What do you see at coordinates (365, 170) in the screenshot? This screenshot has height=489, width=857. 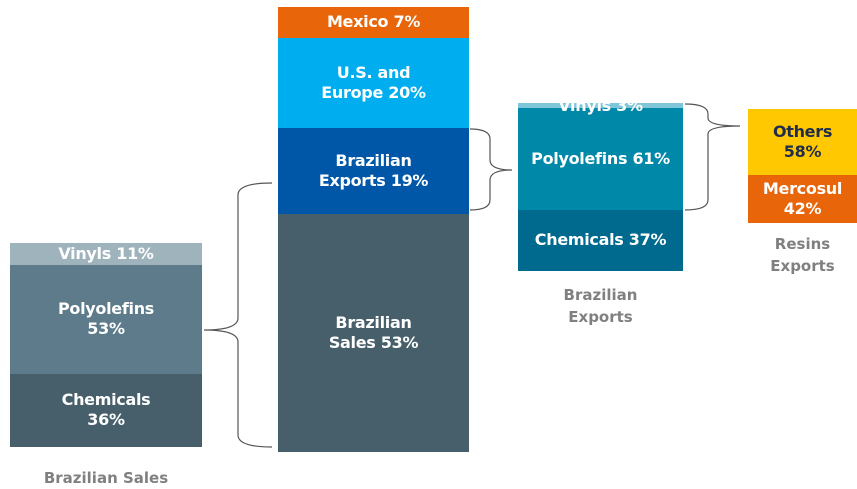 I see `segment-name: Brazilian Exports` at bounding box center [365, 170].